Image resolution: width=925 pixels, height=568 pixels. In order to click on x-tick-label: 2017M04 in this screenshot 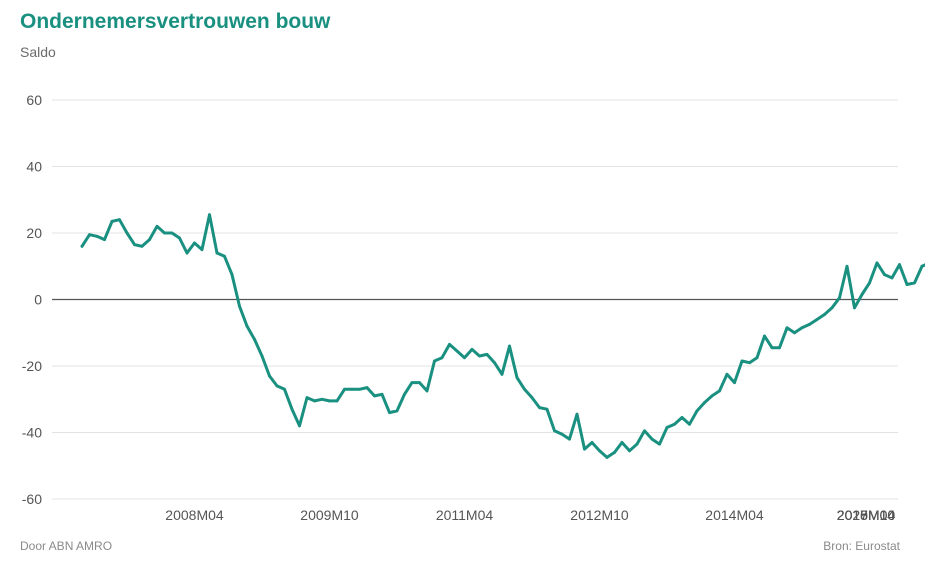, I will do `click(866, 515)`.